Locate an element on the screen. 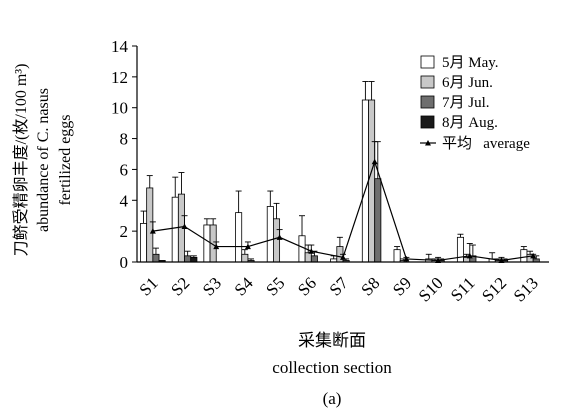 The width and height of the screenshot is (571, 415). x-tick-label-S10: S10 is located at coordinates (431, 289).